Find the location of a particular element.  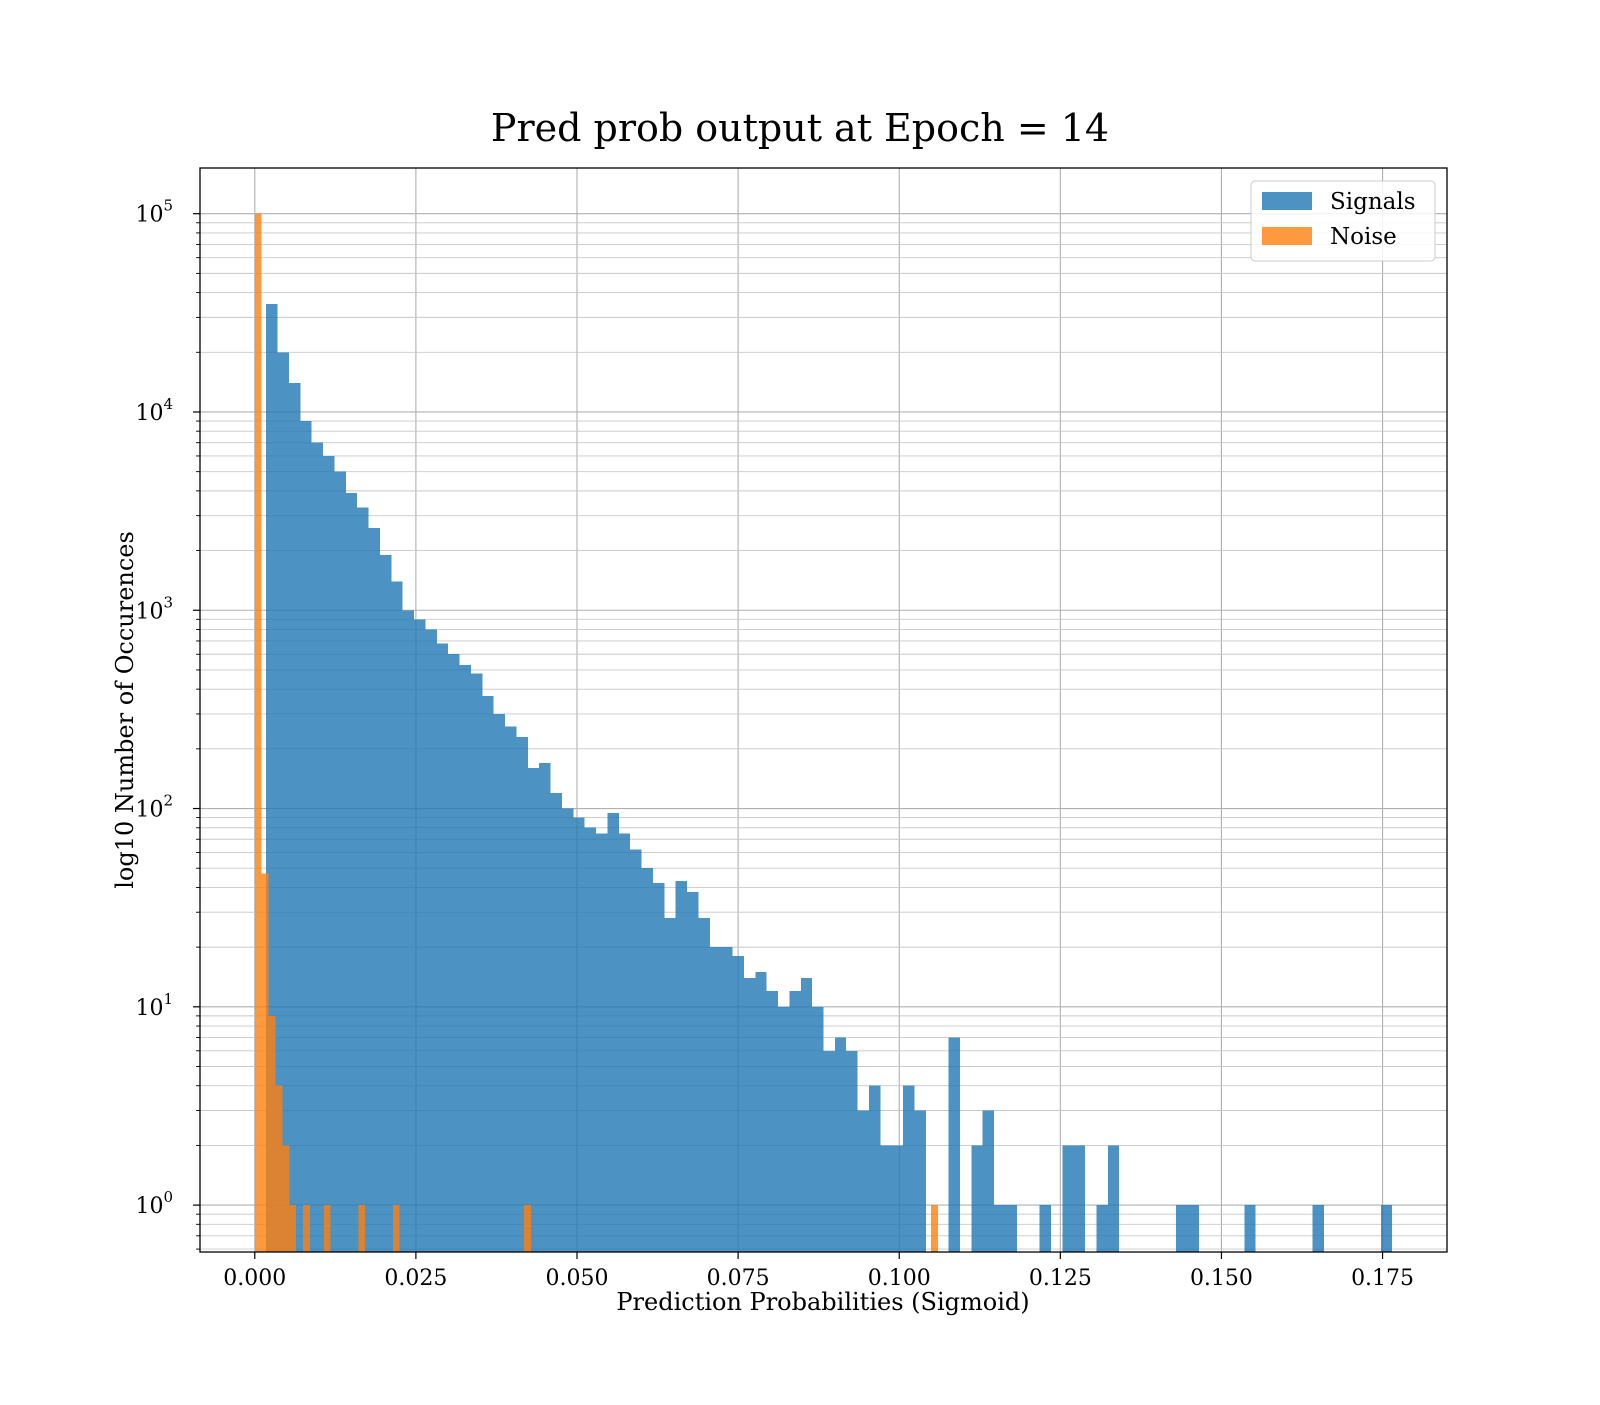

legend-label-noise: Noise is located at coordinates (1363, 237).